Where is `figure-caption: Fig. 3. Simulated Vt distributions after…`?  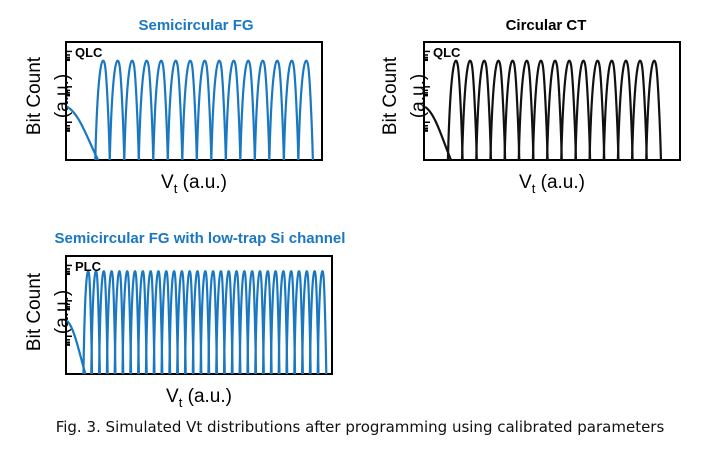 figure-caption: Fig. 3. Simulated Vt distributions after… is located at coordinates (360, 427).